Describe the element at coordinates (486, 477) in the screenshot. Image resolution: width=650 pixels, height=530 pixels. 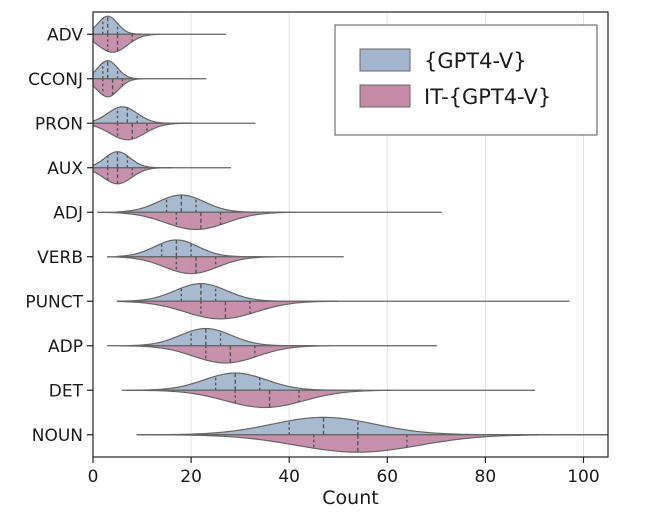
I see `x-tick-label: 80` at that location.